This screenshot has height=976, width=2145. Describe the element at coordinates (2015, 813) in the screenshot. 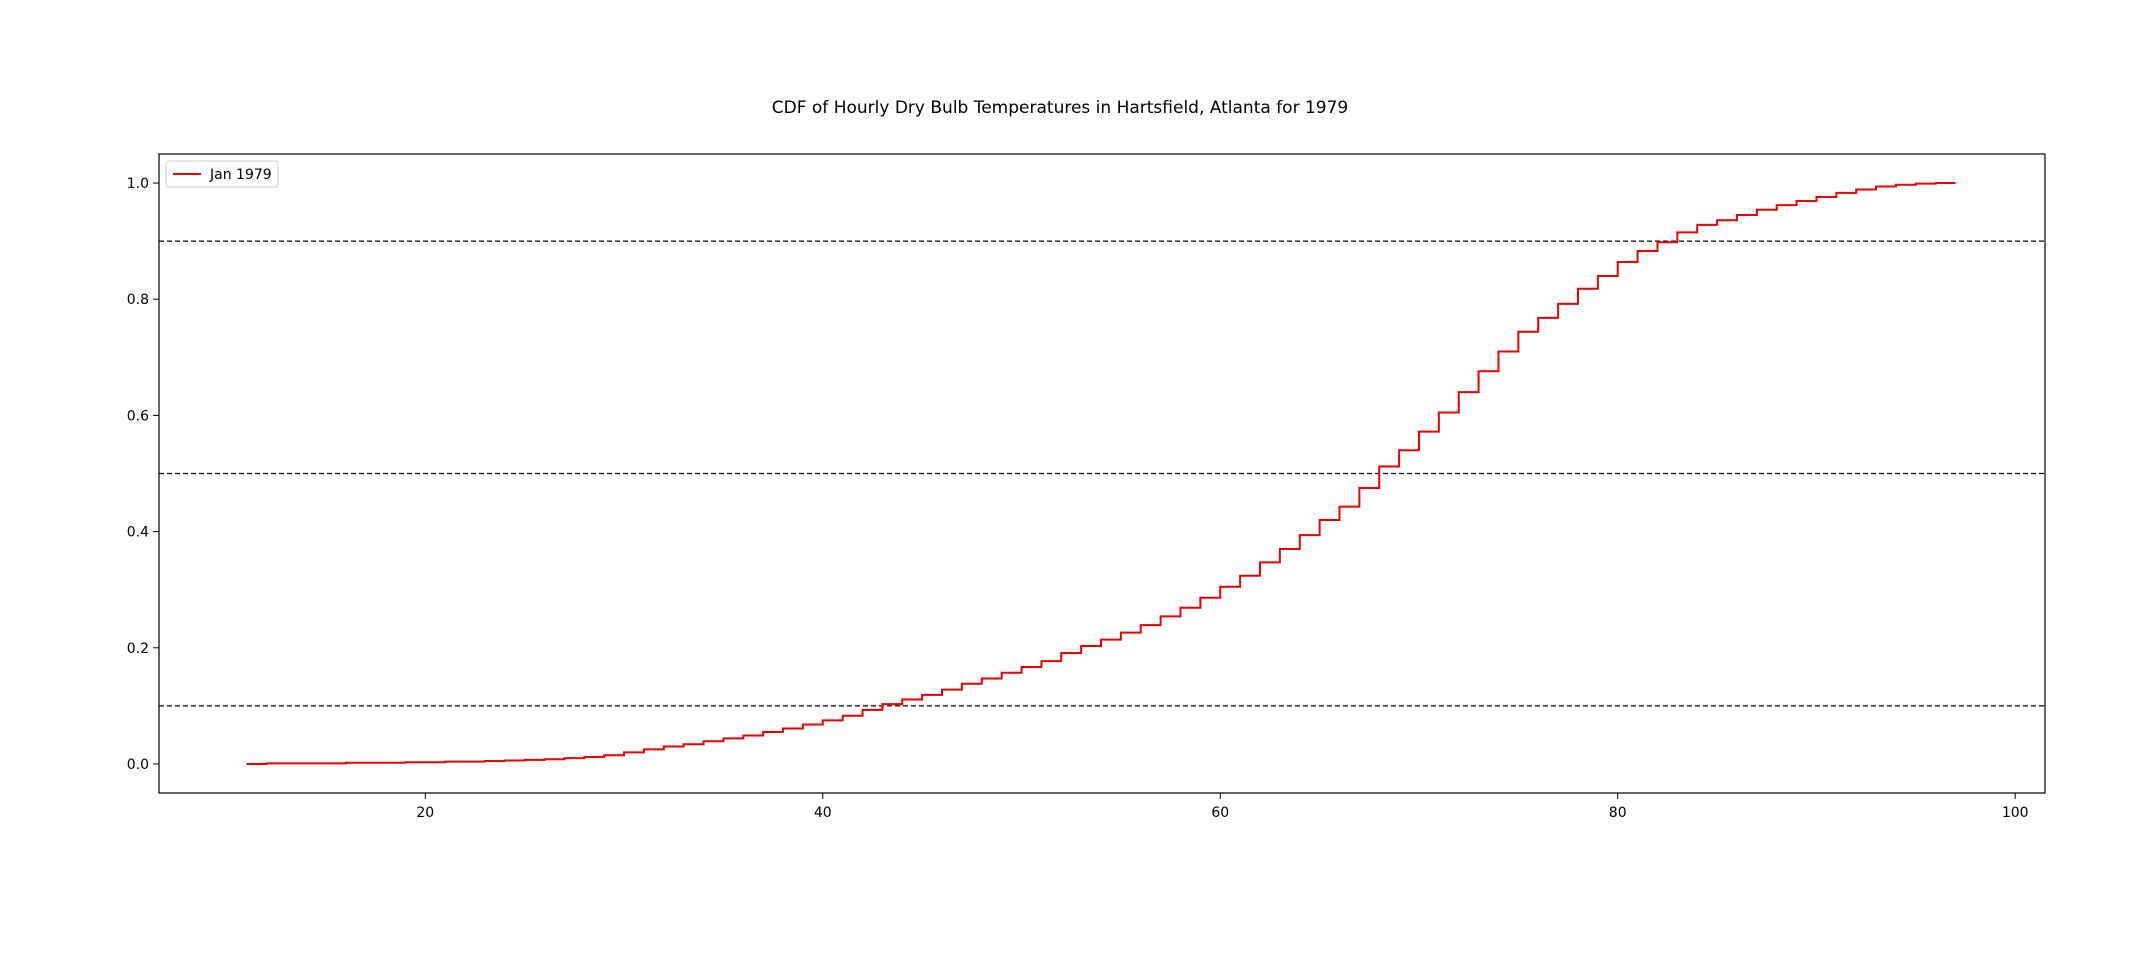

I see `x-tick-label-4: 100` at that location.